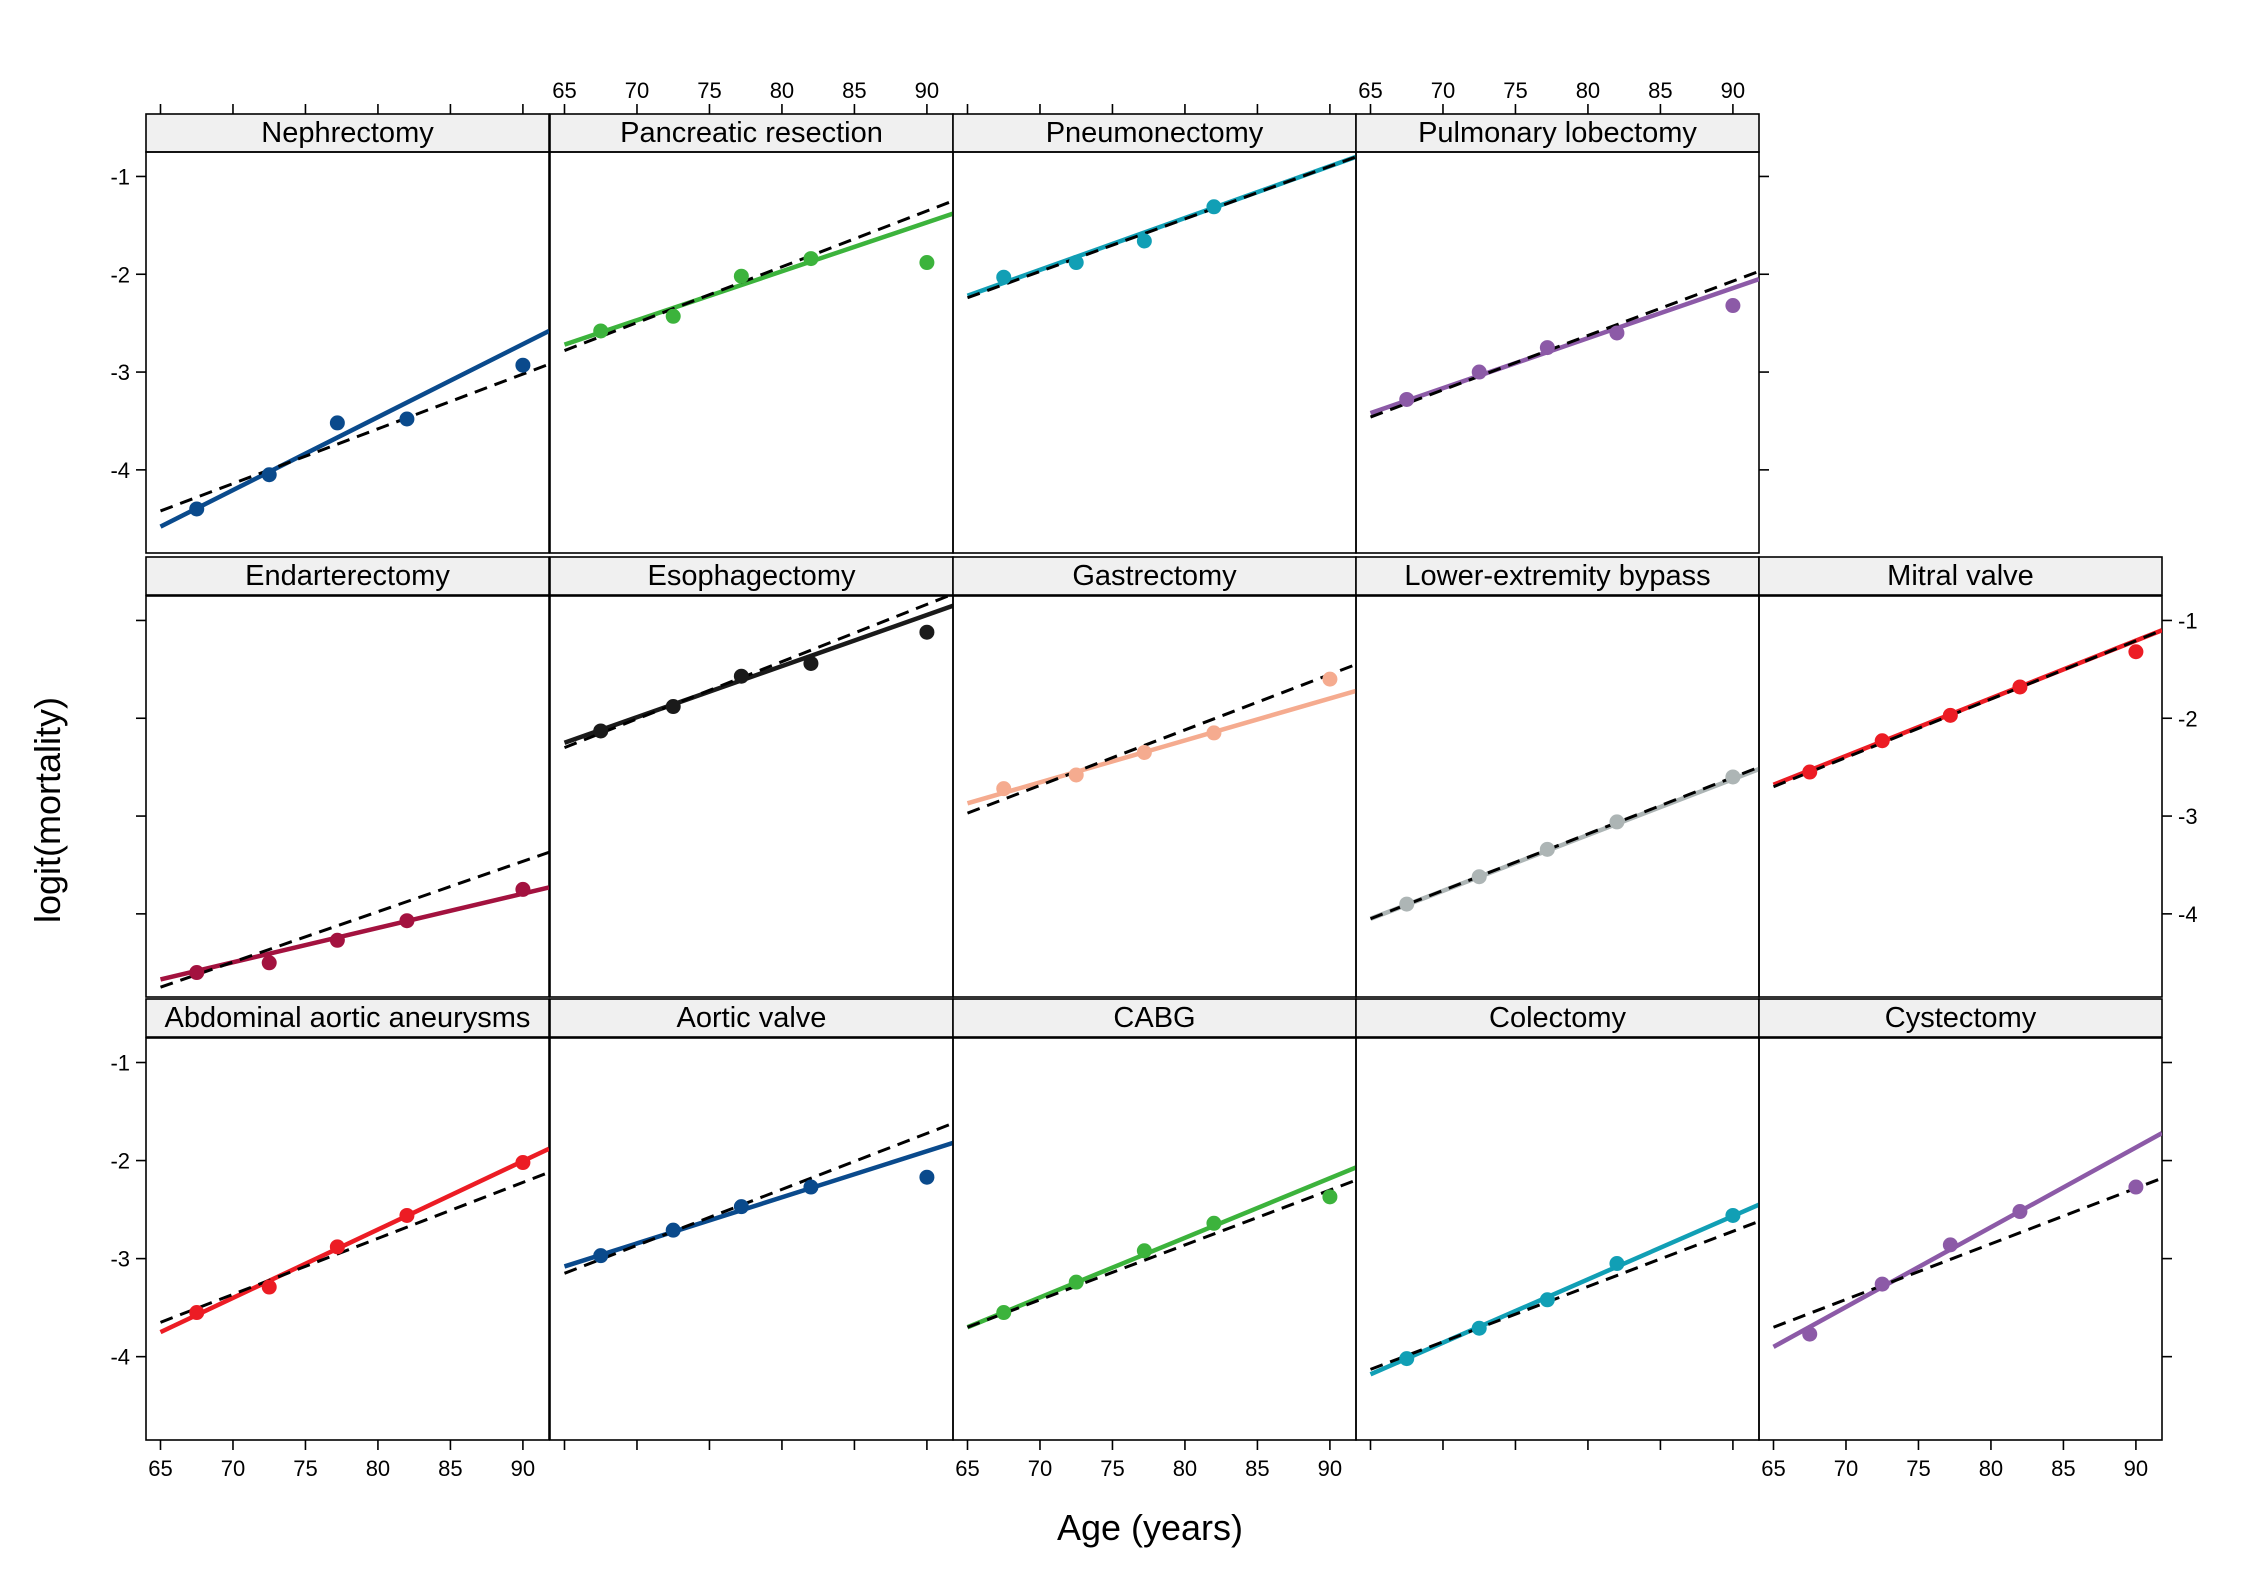  Describe the element at coordinates (751, 133) in the screenshot. I see `strip-label: Pancreatic resection` at that location.